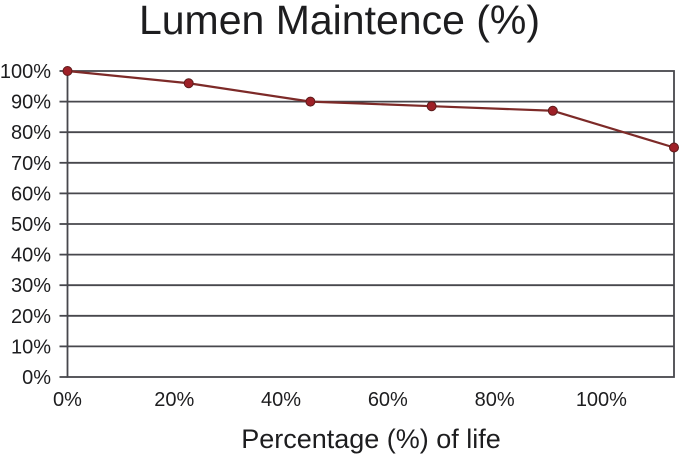 The height and width of the screenshot is (460, 679). Describe the element at coordinates (36, 378) in the screenshot. I see `y-tick-label: 0%` at that location.